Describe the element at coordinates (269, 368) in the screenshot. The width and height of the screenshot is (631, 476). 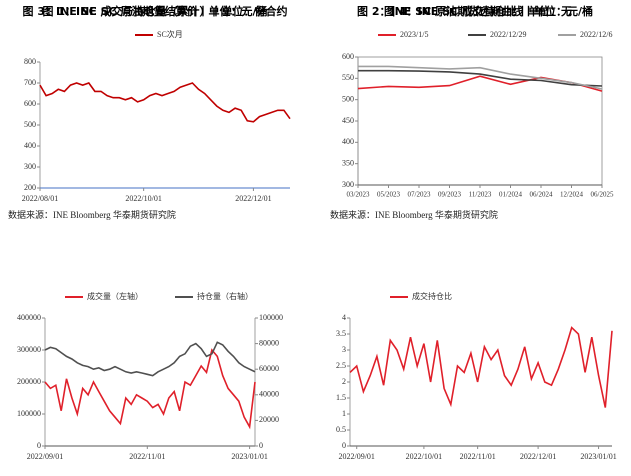
I see `y2-tick-label: 60000` at that location.